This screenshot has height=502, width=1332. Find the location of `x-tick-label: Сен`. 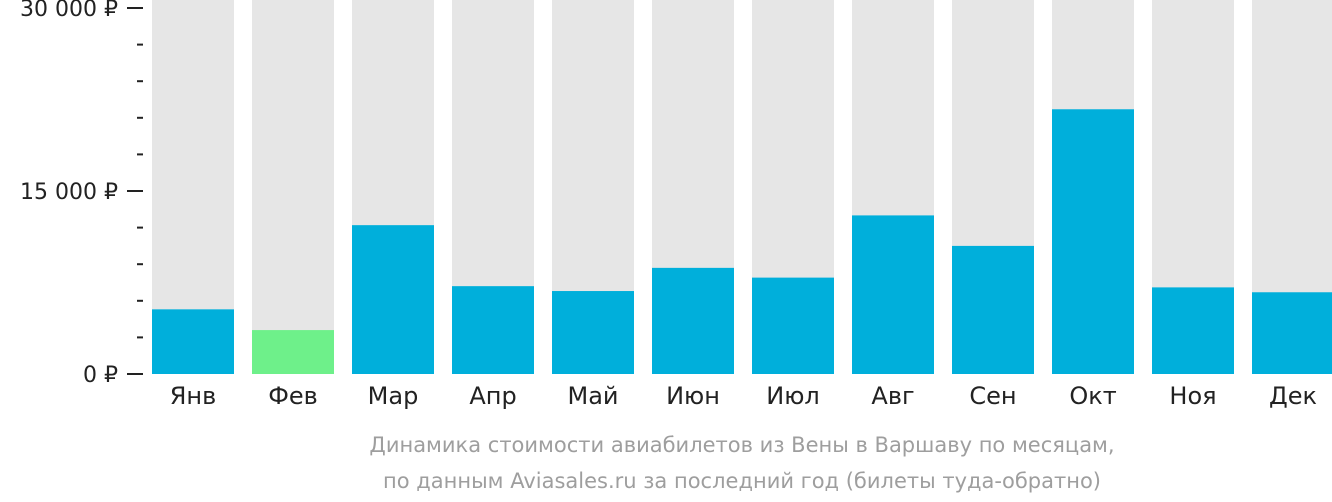

x-tick-label: Сен is located at coordinates (992, 396).